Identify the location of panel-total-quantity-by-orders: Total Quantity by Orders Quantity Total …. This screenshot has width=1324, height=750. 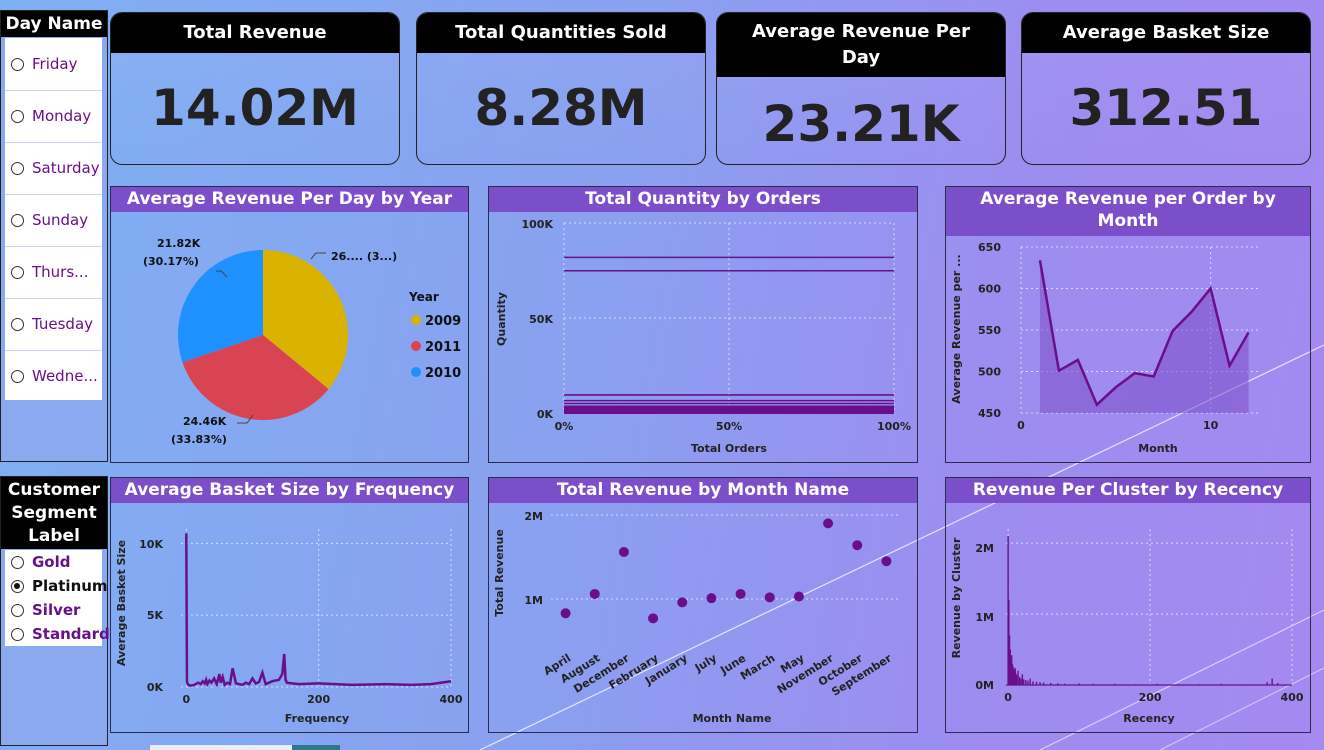
(703, 324).